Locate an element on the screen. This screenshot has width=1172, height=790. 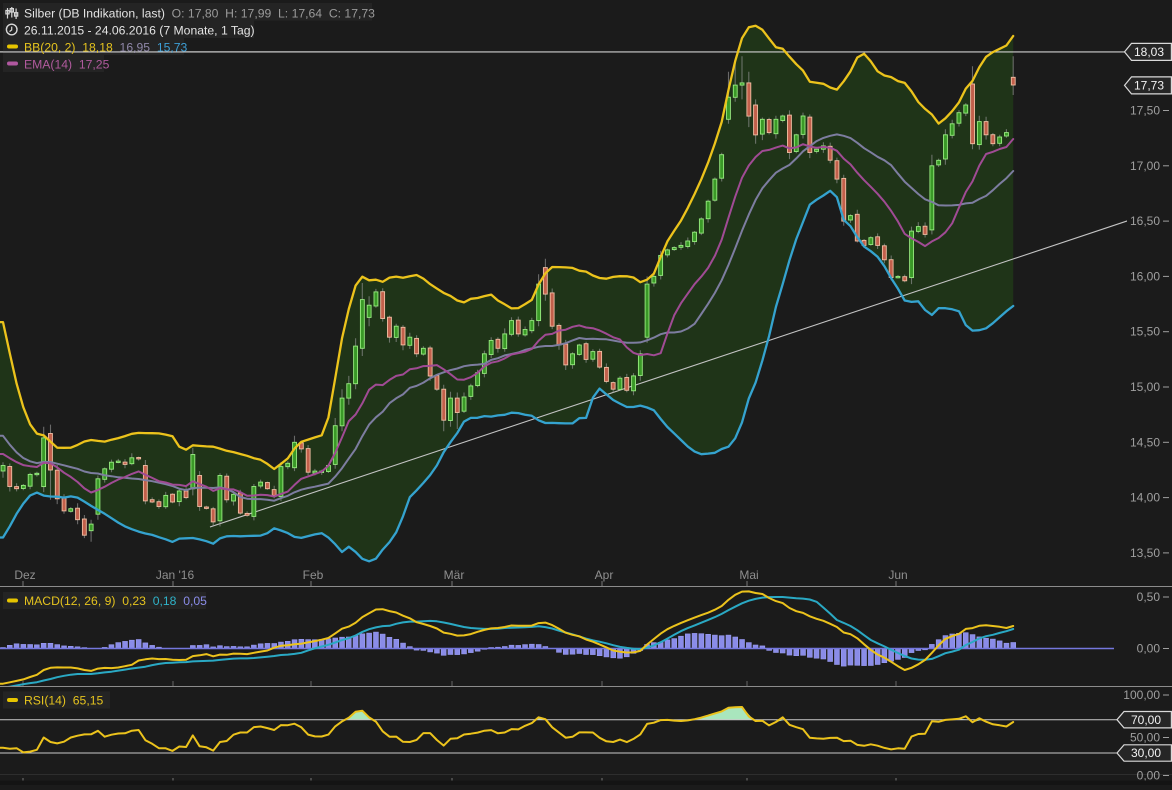
svg-text: 70,00 is located at coordinates (1146, 720).